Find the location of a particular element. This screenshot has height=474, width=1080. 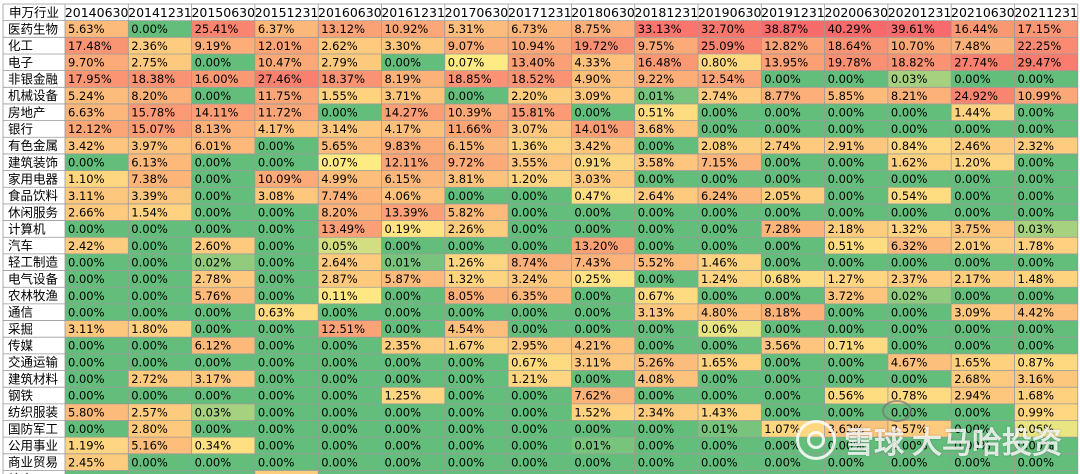

column-header: 20151231 is located at coordinates (287, 12).